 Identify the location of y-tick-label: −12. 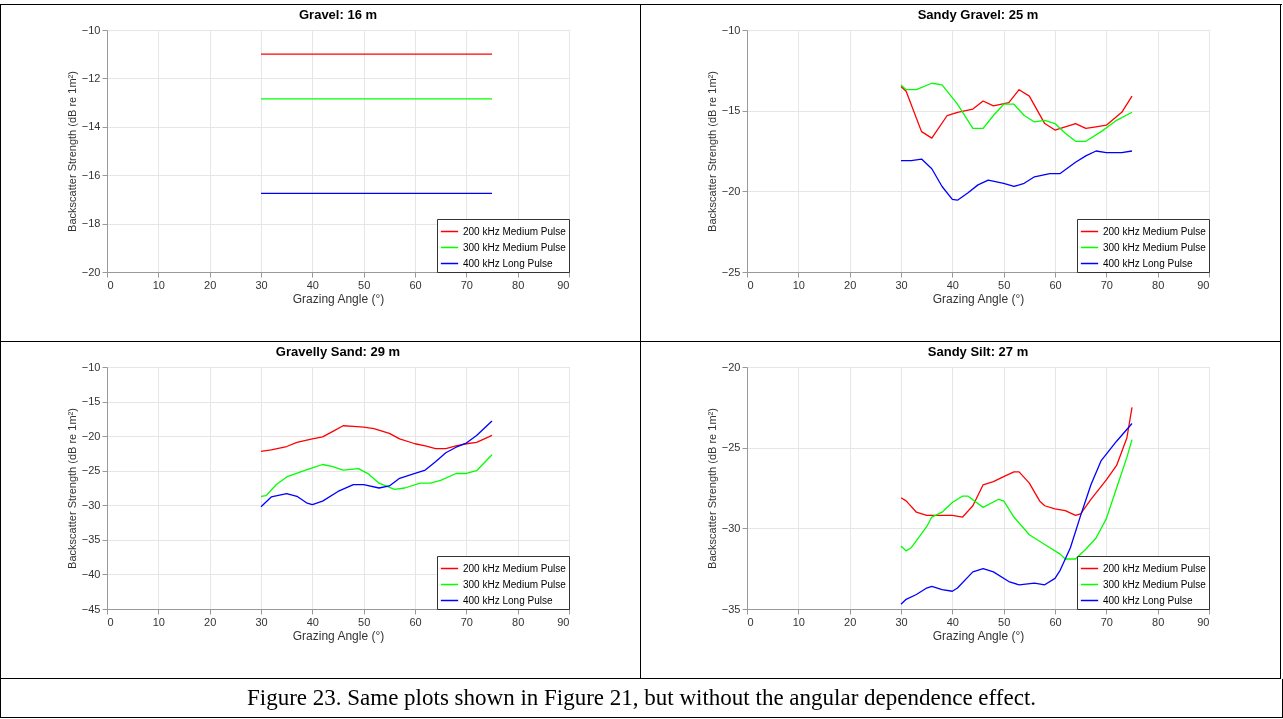
(91, 77).